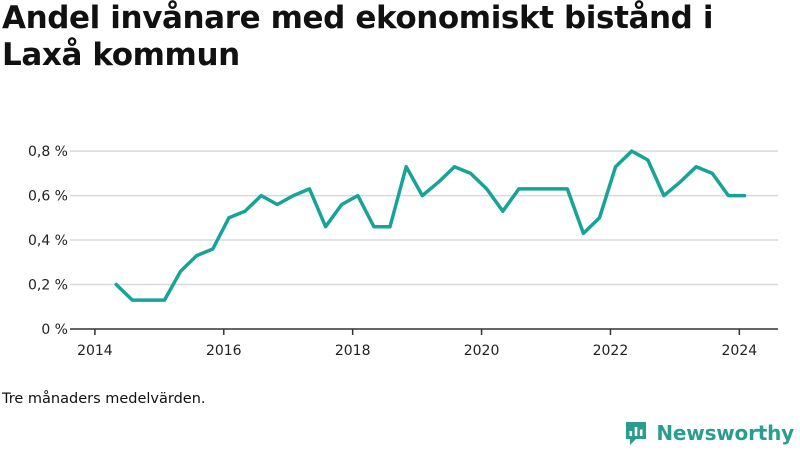  Describe the element at coordinates (48, 197) in the screenshot. I see `y-tick-label: 0,6 %` at that location.